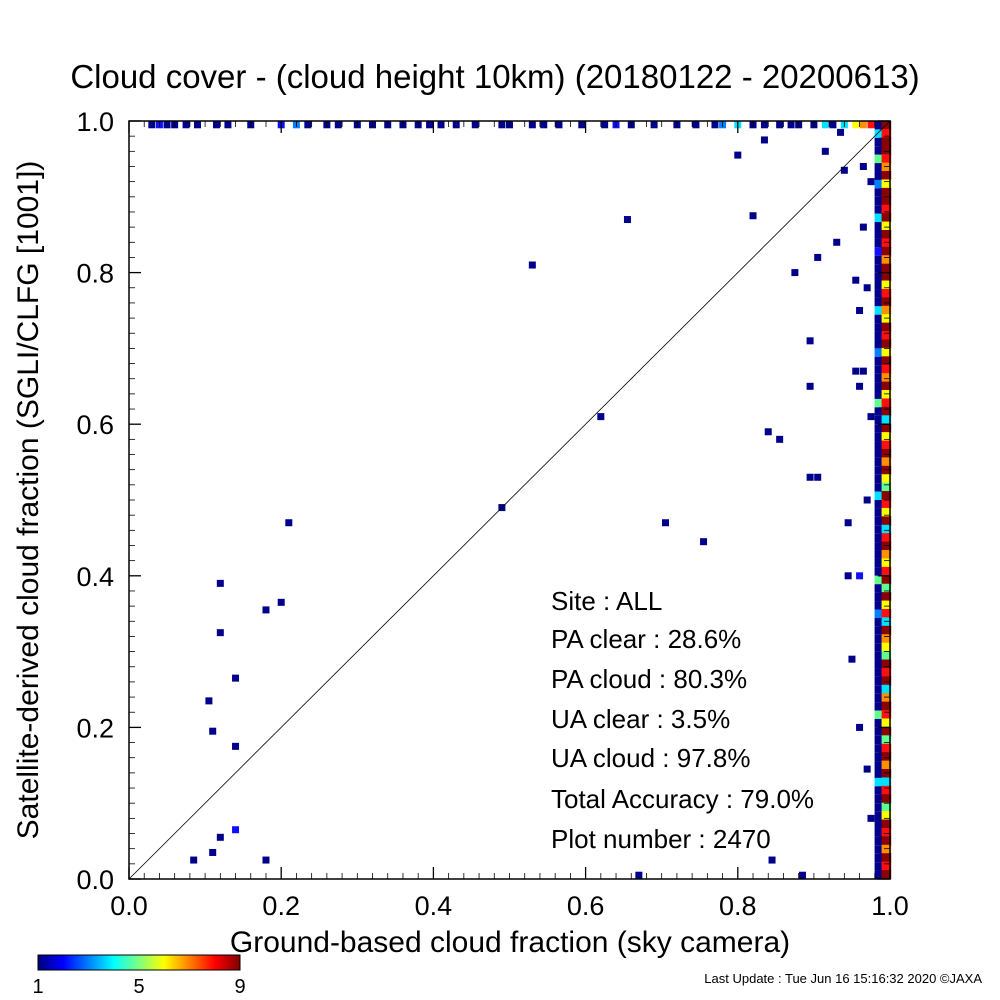 The width and height of the screenshot is (1000, 1000). What do you see at coordinates (640, 719) in the screenshot?
I see `stat-ua-clear: UA clear : 3.5%` at bounding box center [640, 719].